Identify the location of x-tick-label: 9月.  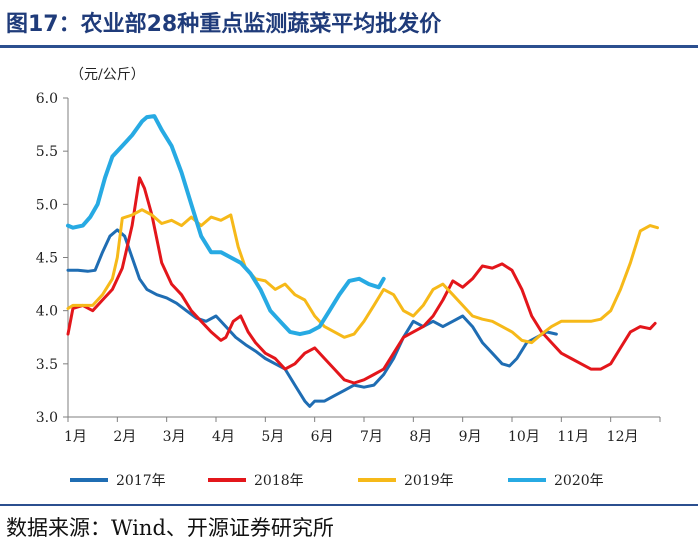
(470, 437).